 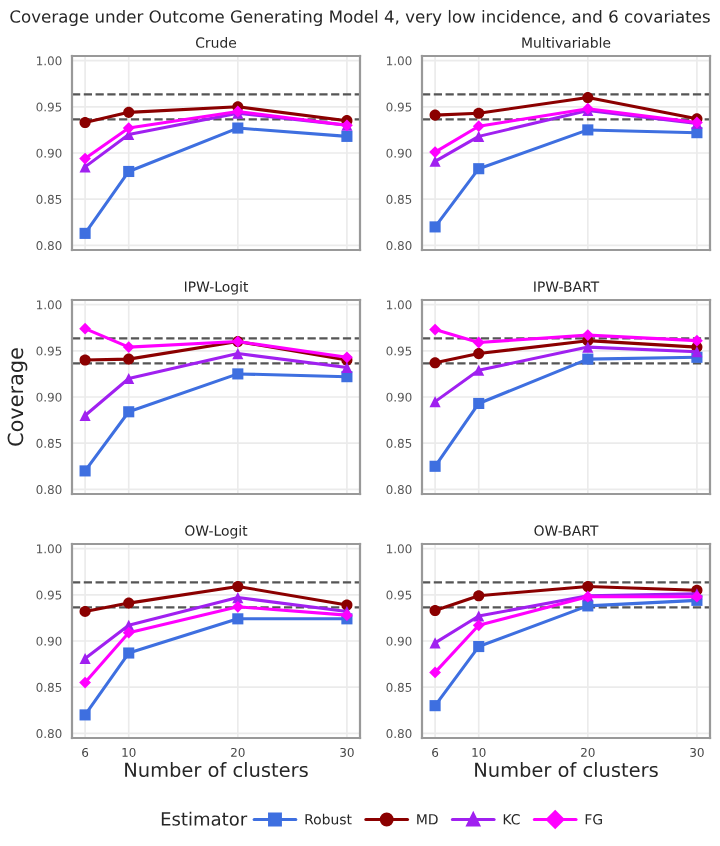 I want to click on text: Coverage under Outcome Generating Model 4, very low incidence, and 6 covariates, so click(x=360, y=18).